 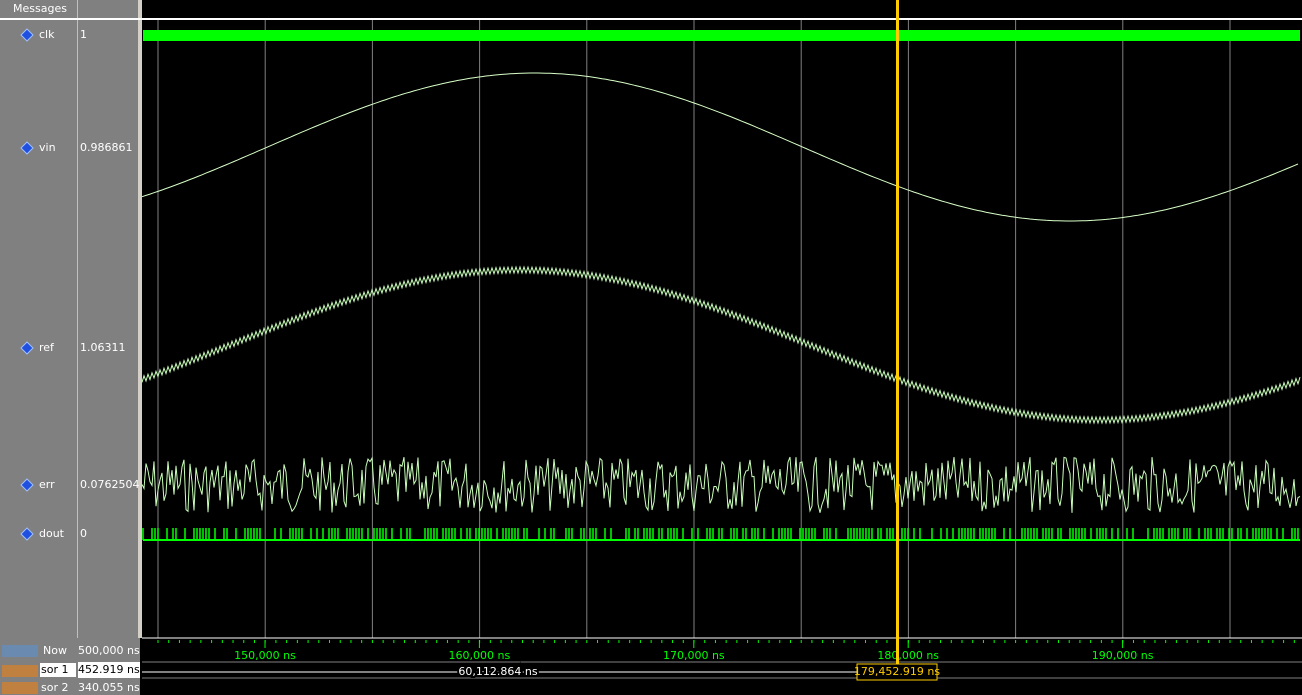 What do you see at coordinates (20, 688) in the screenshot?
I see `cursor2-icons` at bounding box center [20, 688].